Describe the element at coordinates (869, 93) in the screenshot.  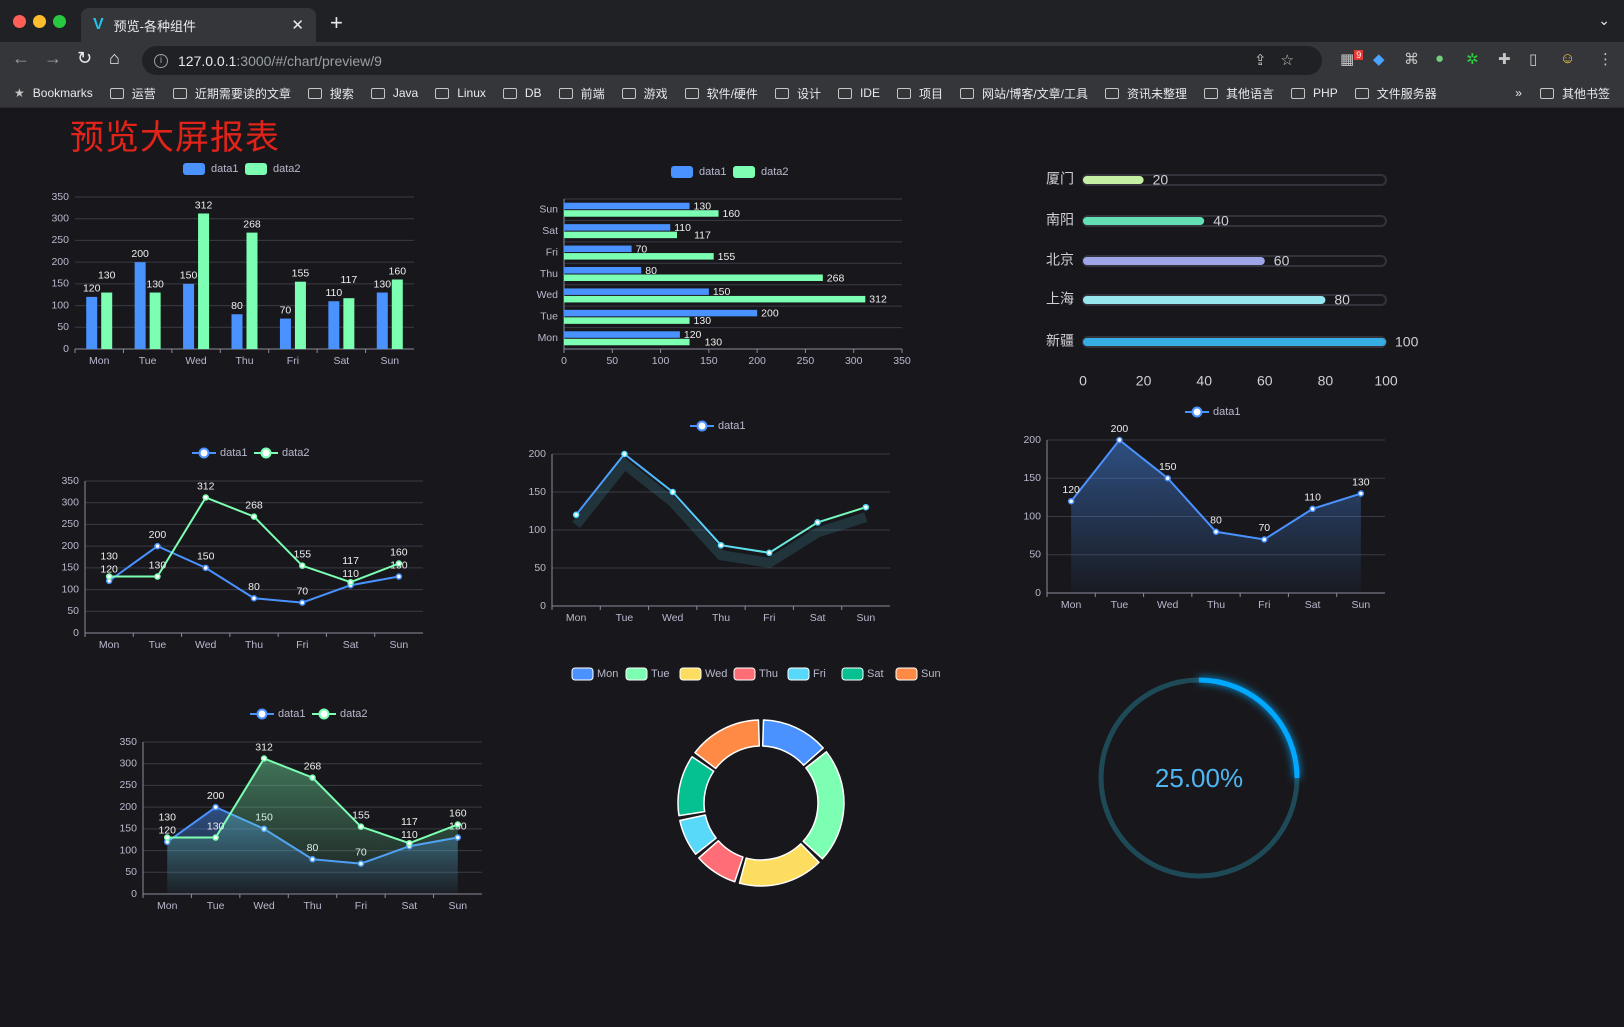
I see `bookmark-label: IDE` at that location.